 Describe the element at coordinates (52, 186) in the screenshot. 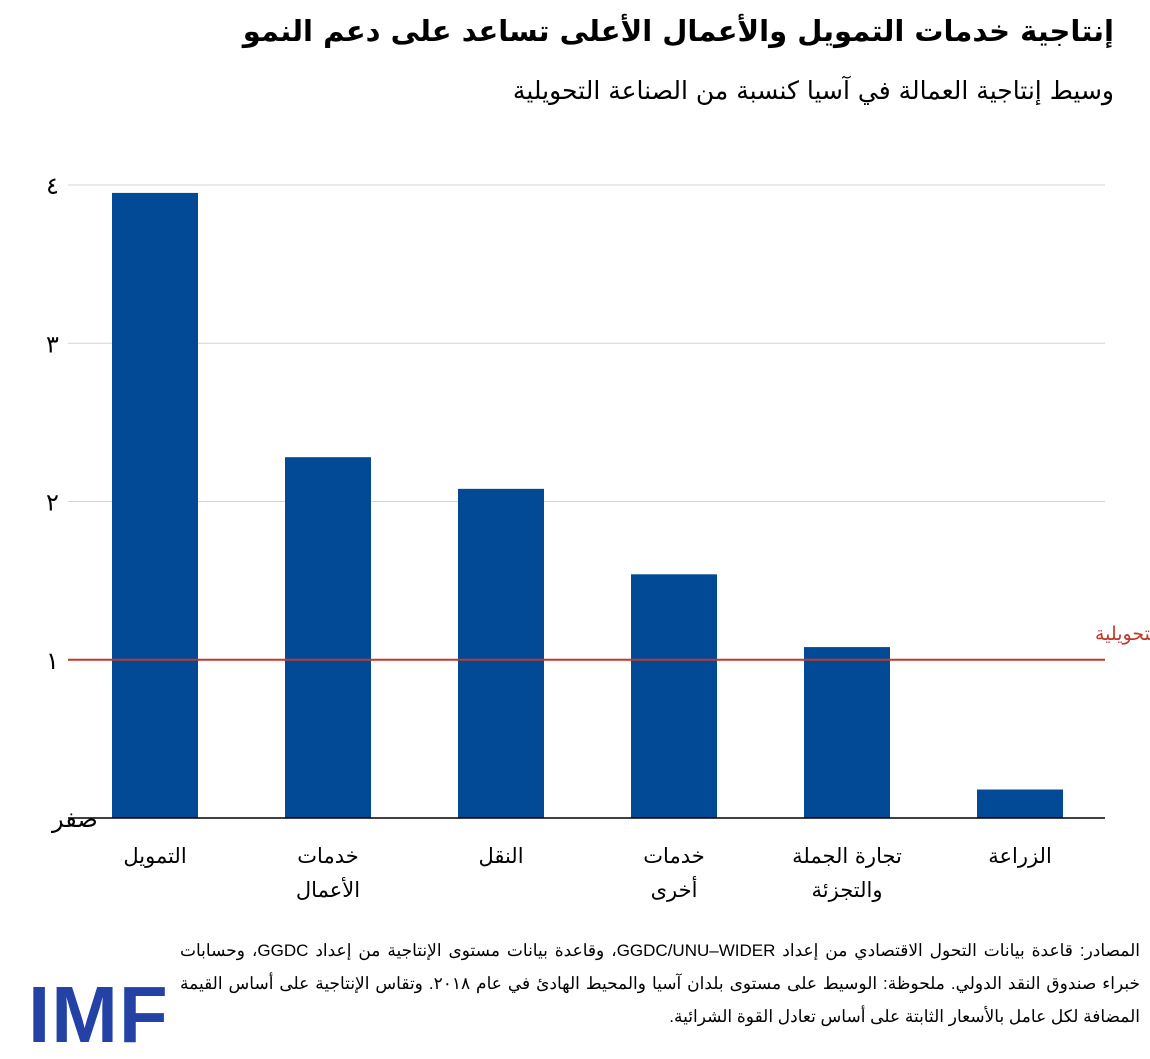

I see `y-tick-label: ٤` at that location.